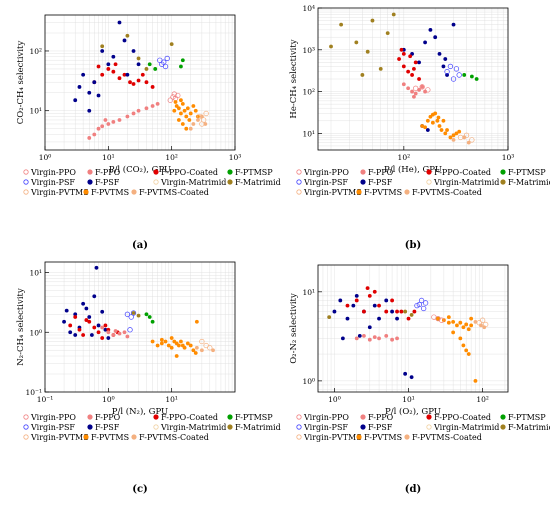  I want to click on x-axis-label: P/l (CO₂), GPU, so click(140, 169).